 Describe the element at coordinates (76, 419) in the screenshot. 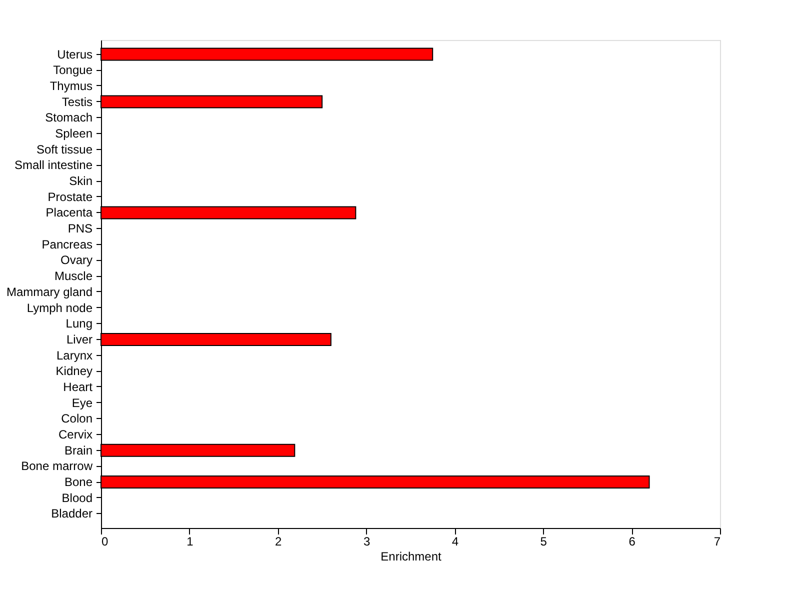

I see `y-tick-label: Colon` at that location.